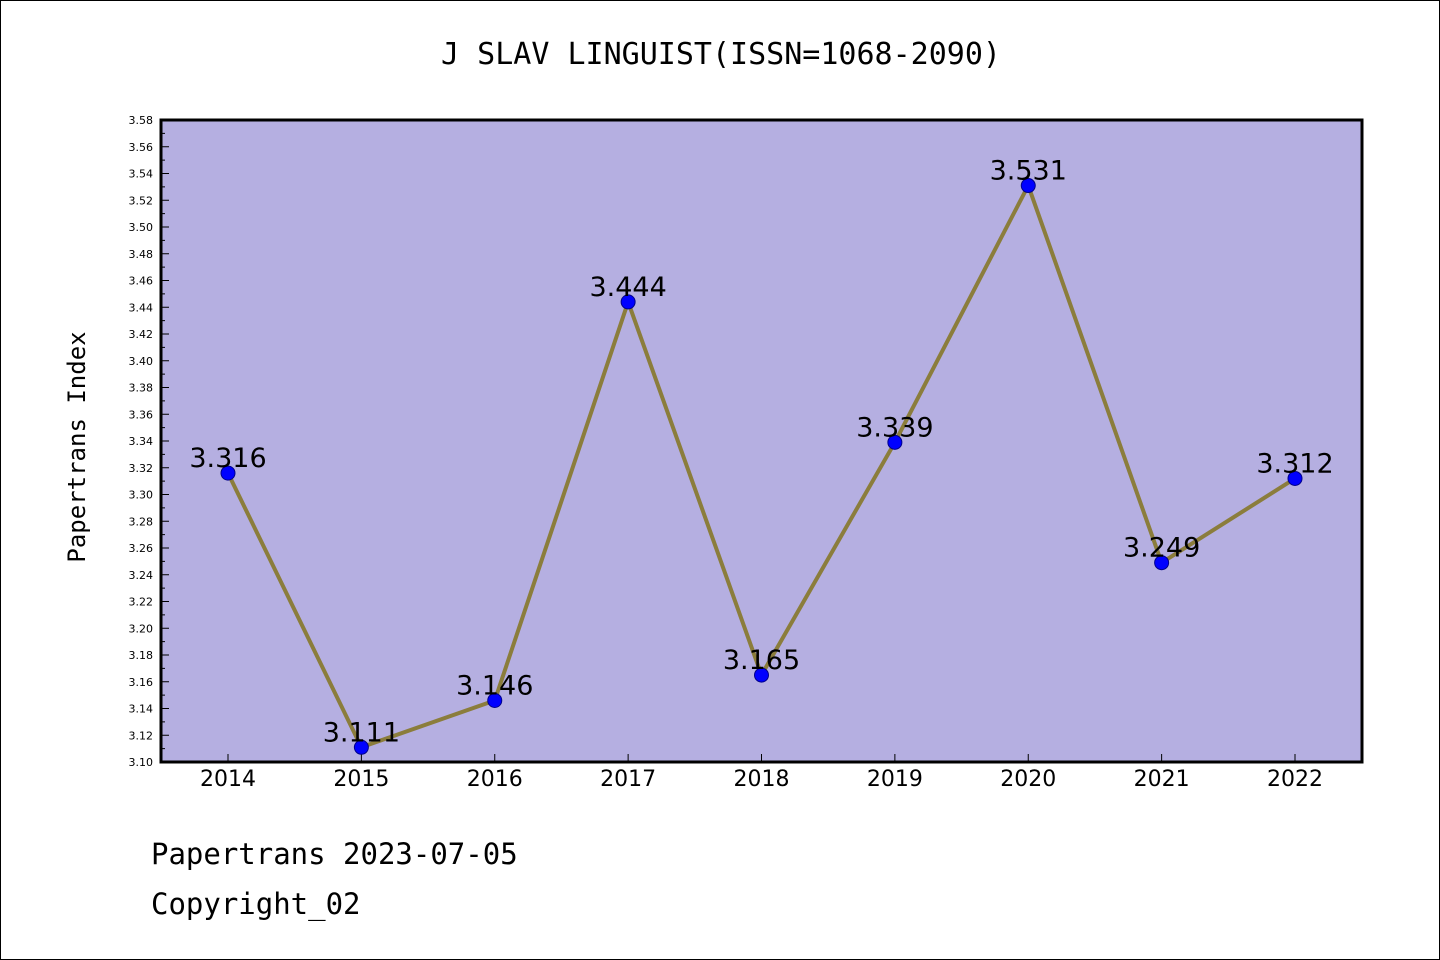 Image resolution: width=1440 pixels, height=960 pixels. Describe the element at coordinates (721, 54) in the screenshot. I see `chart-title: J SLAV LINGUIST(ISSN=1068-2090)` at that location.